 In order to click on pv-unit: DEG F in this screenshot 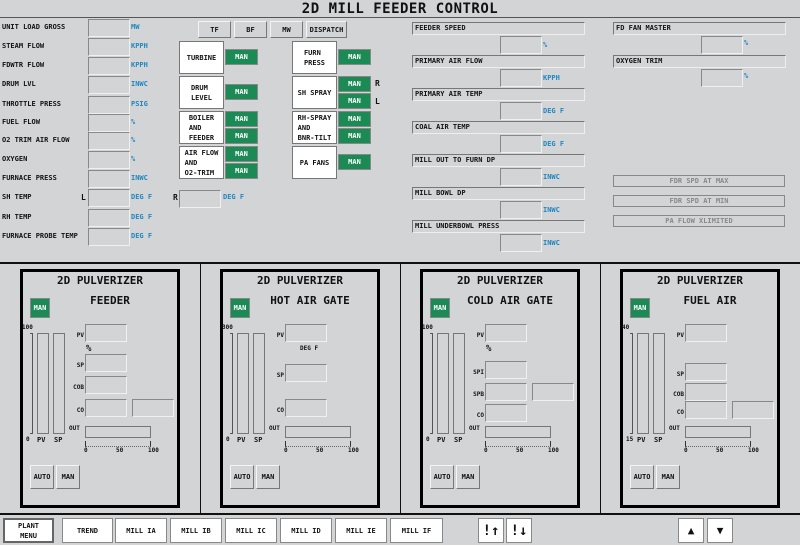, I will do `click(142, 217)`.